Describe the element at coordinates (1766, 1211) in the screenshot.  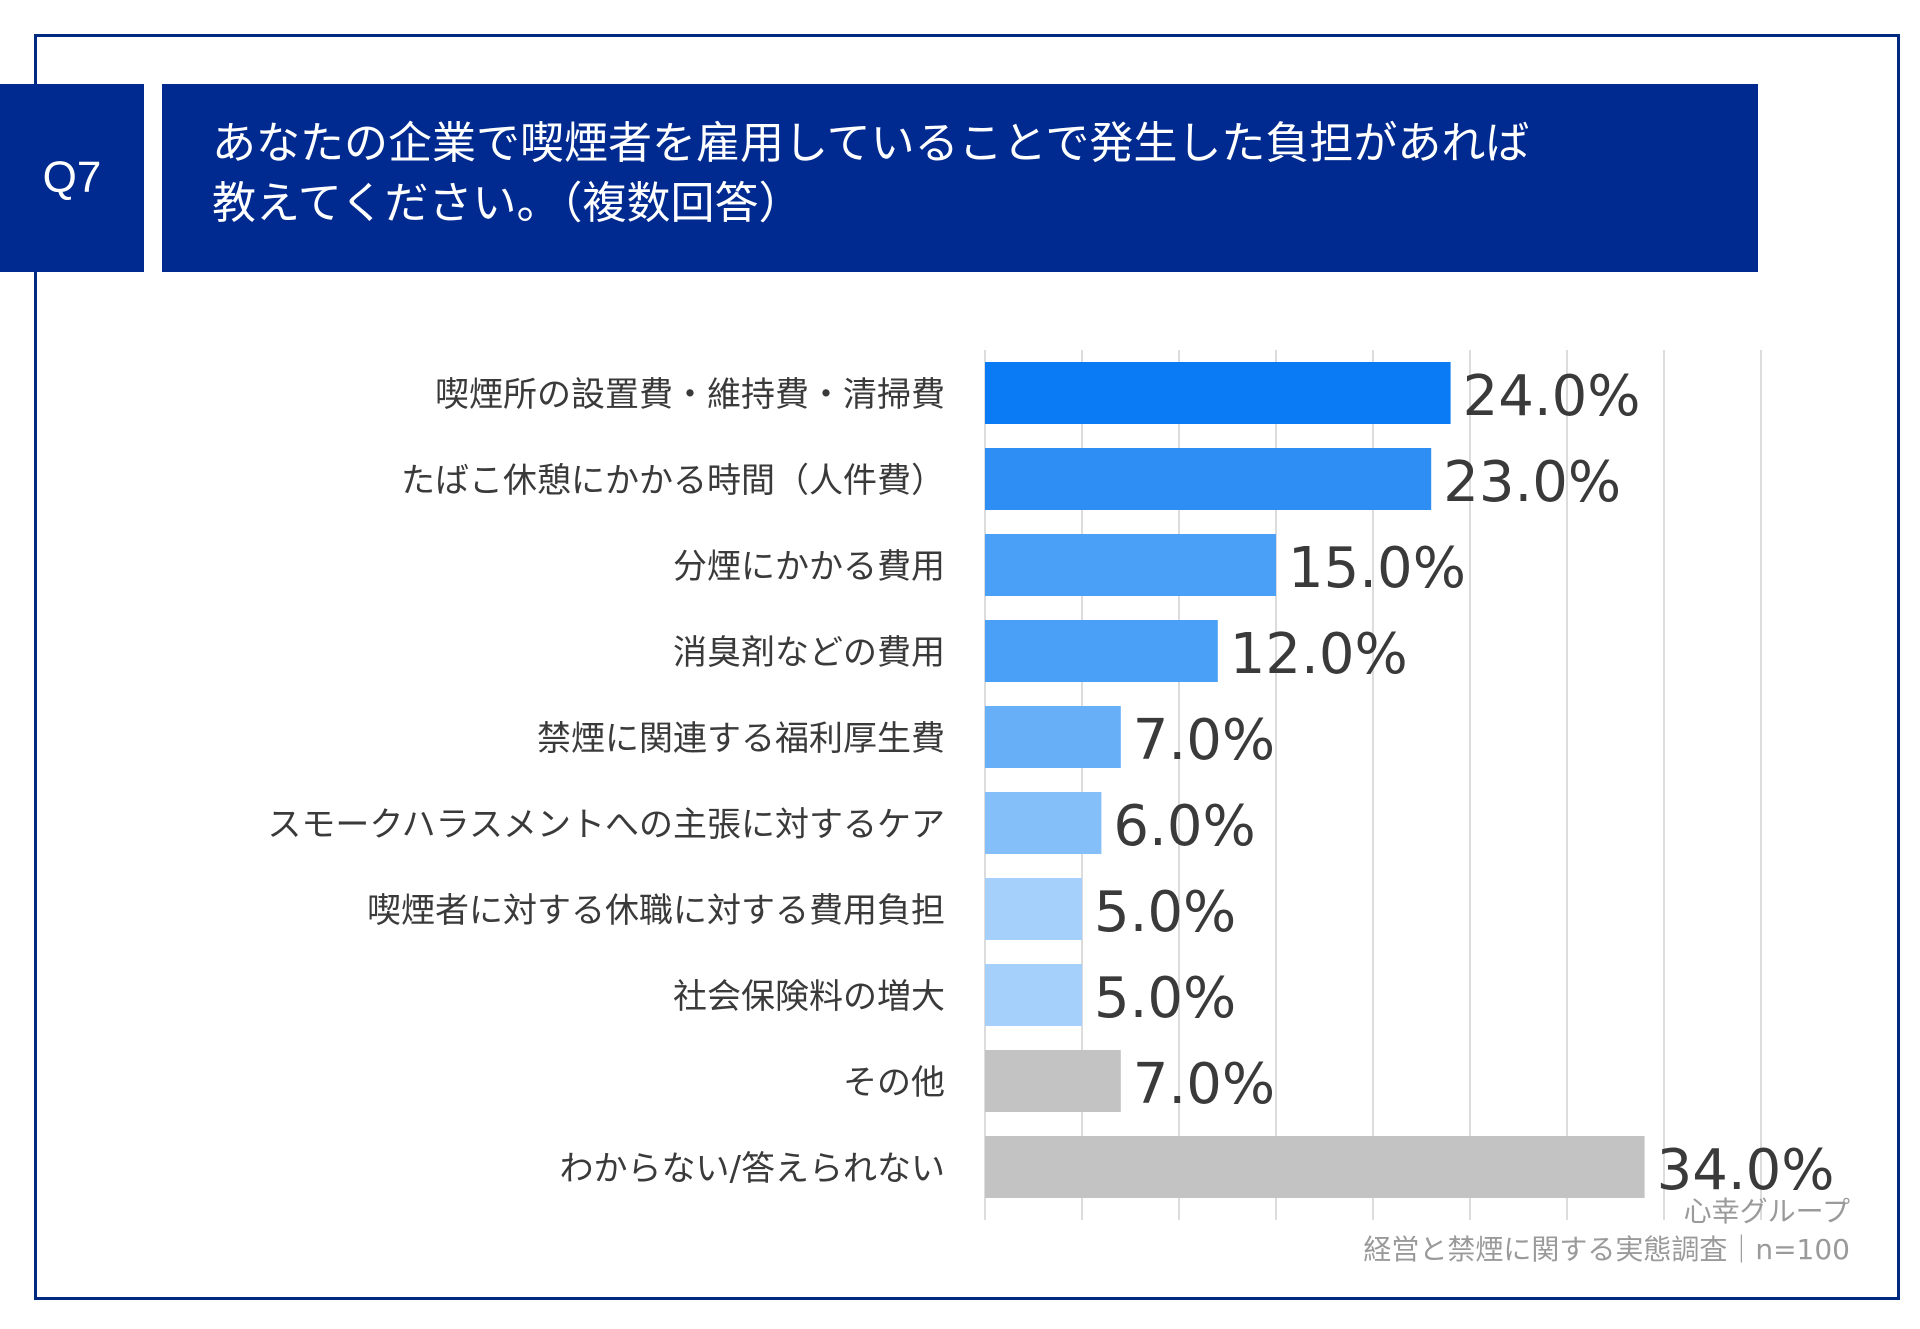
I see `source-credit: 心幸グループ` at that location.